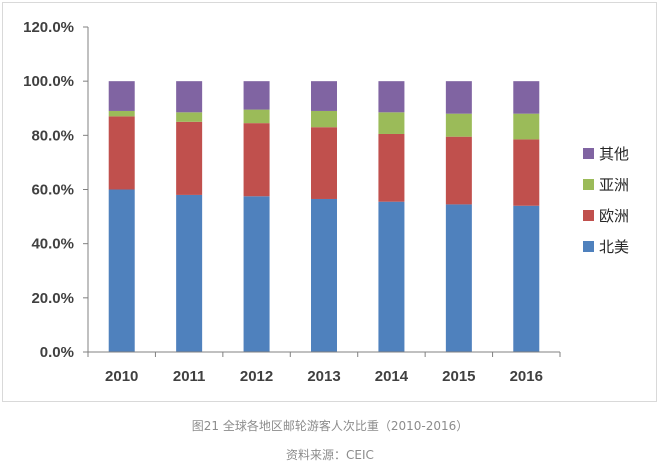  What do you see at coordinates (614, 247) in the screenshot?
I see `legend-label: 北美` at bounding box center [614, 247].